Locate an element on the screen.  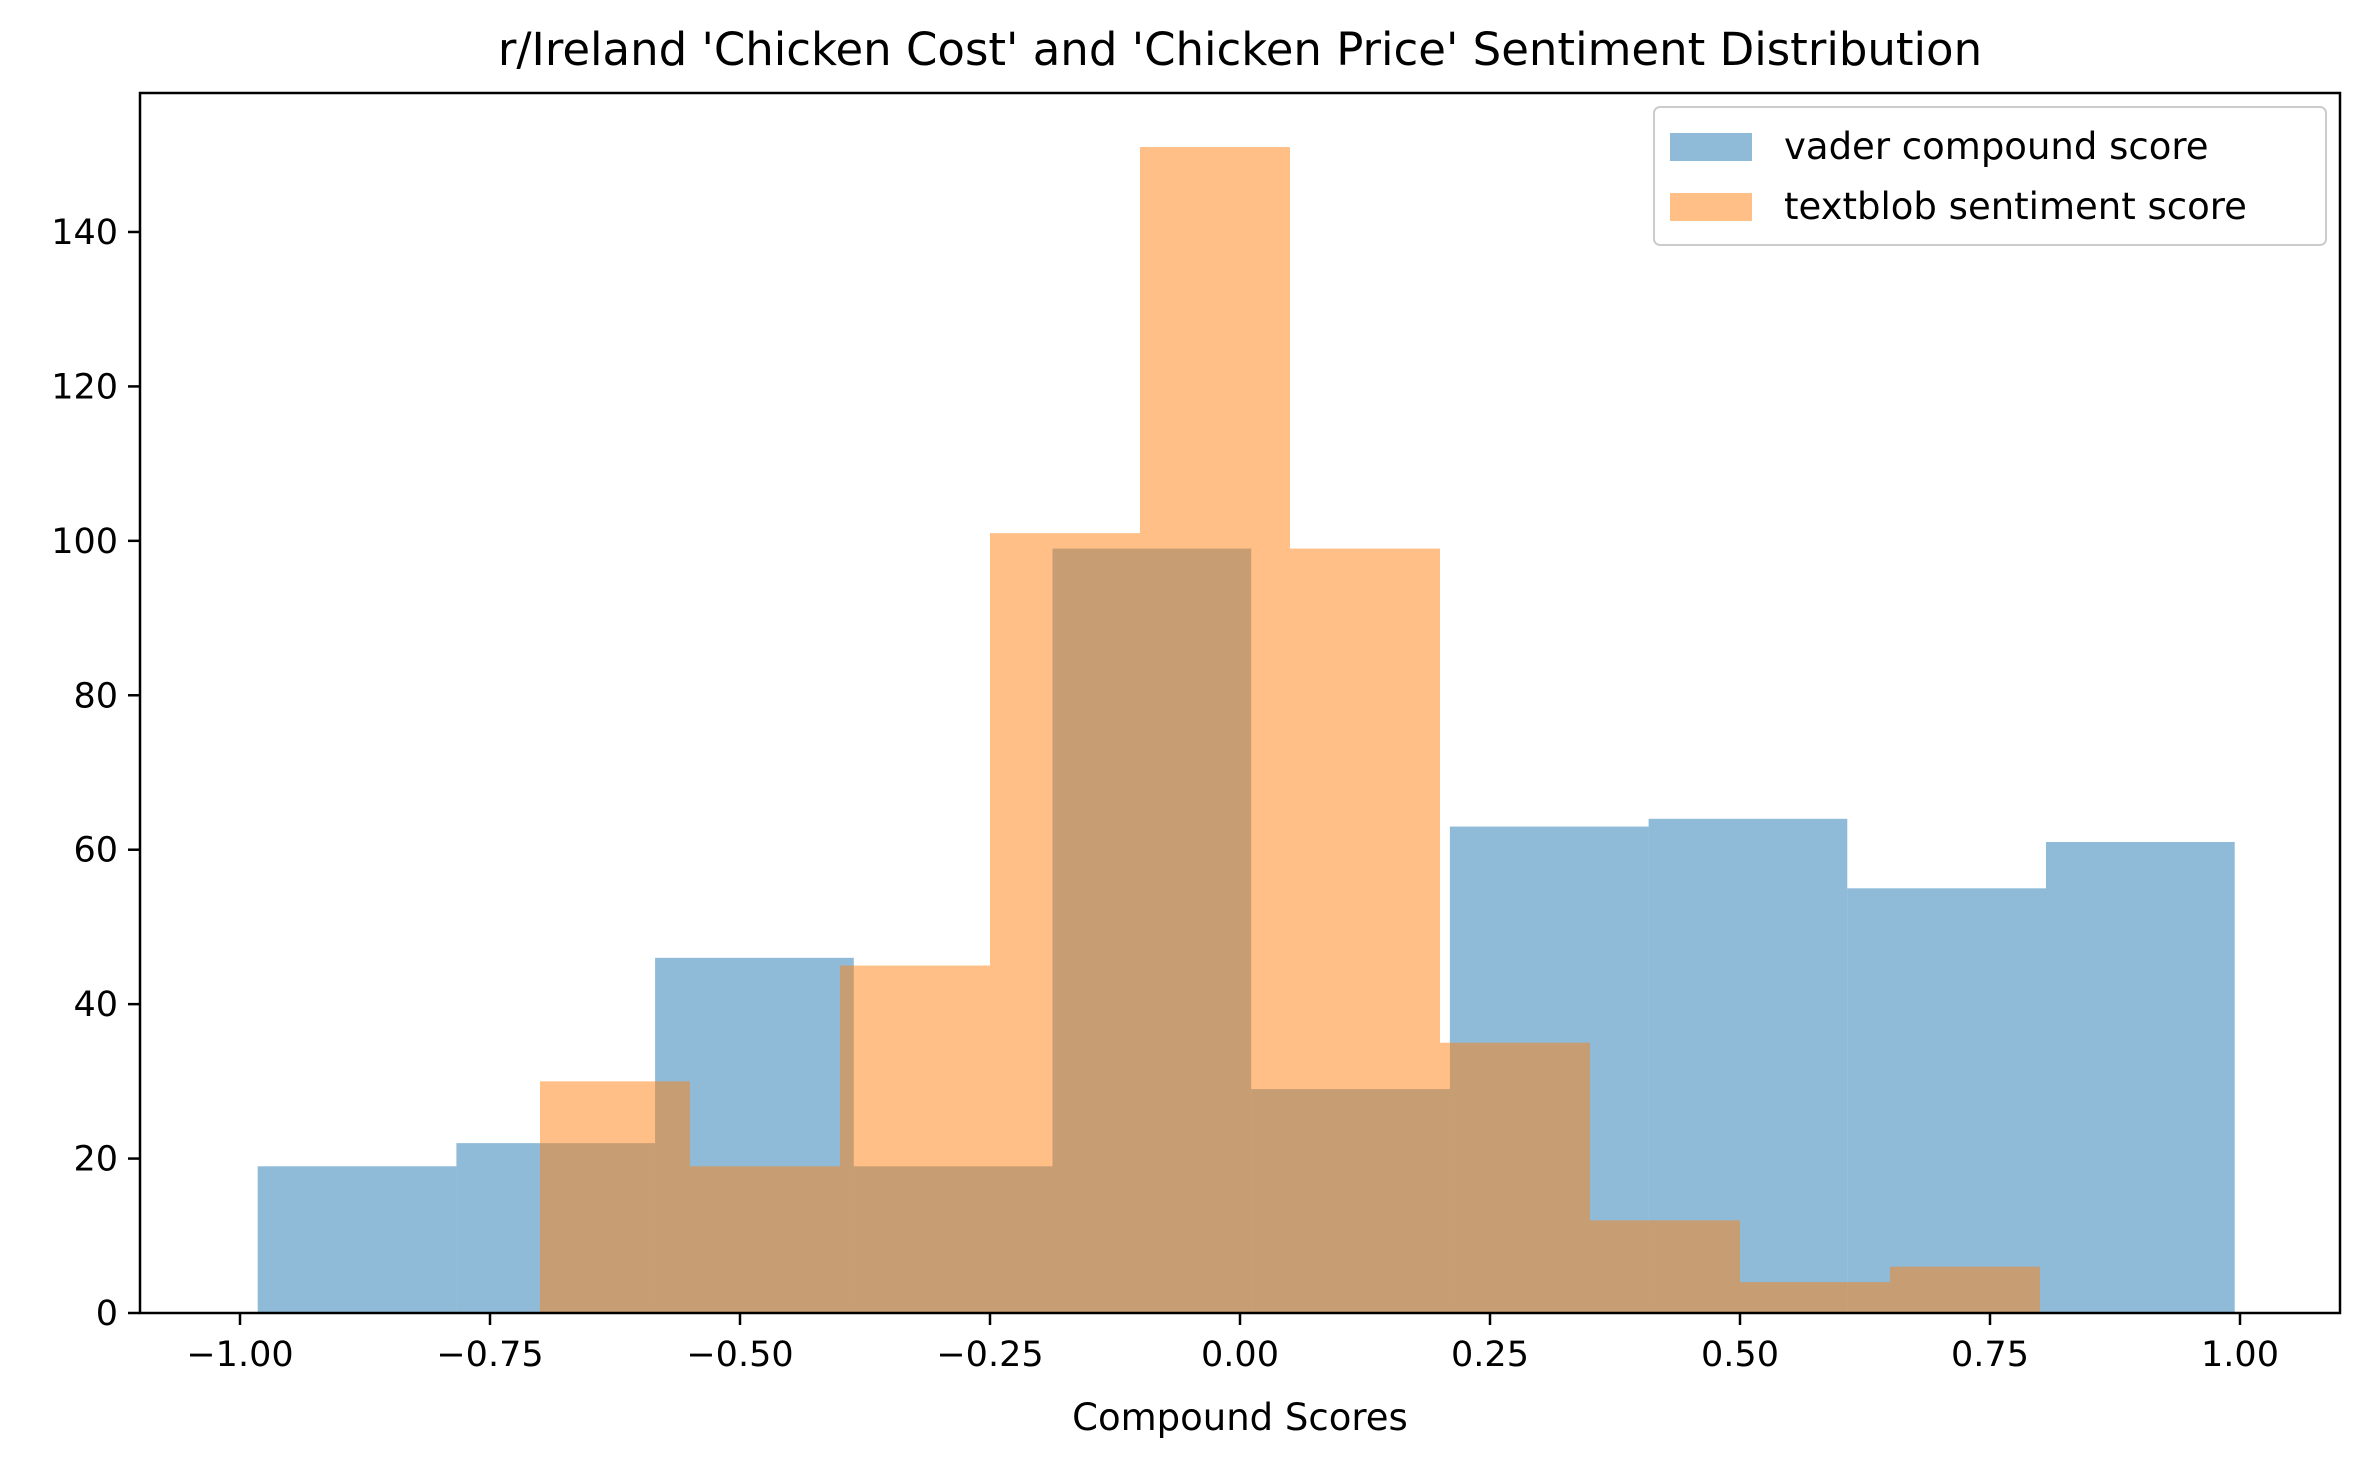
x-axis-ticks: −1.00 −0.75 −0.50 −0.25 0.00 0.25 0.50 0.75 1.00 is located at coordinates (1232, 1344).